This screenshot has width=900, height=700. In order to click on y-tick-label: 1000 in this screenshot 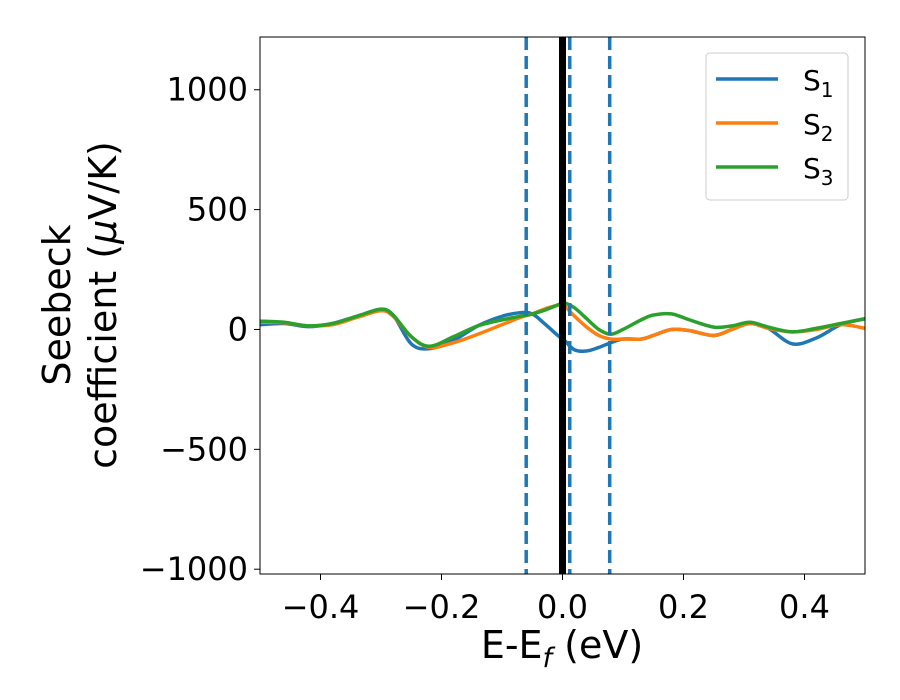, I will do `click(207, 90)`.